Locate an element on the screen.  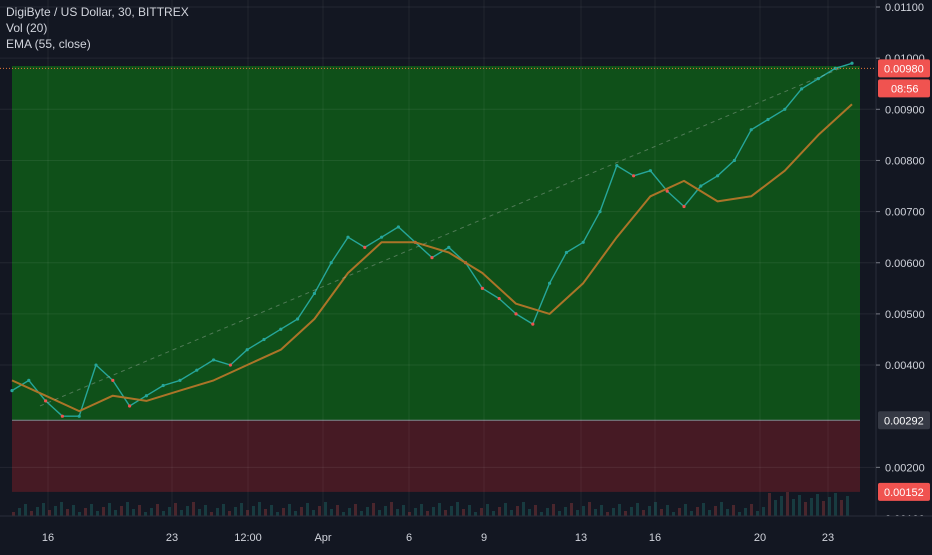
time-tick-label: 23 is located at coordinates (172, 538).